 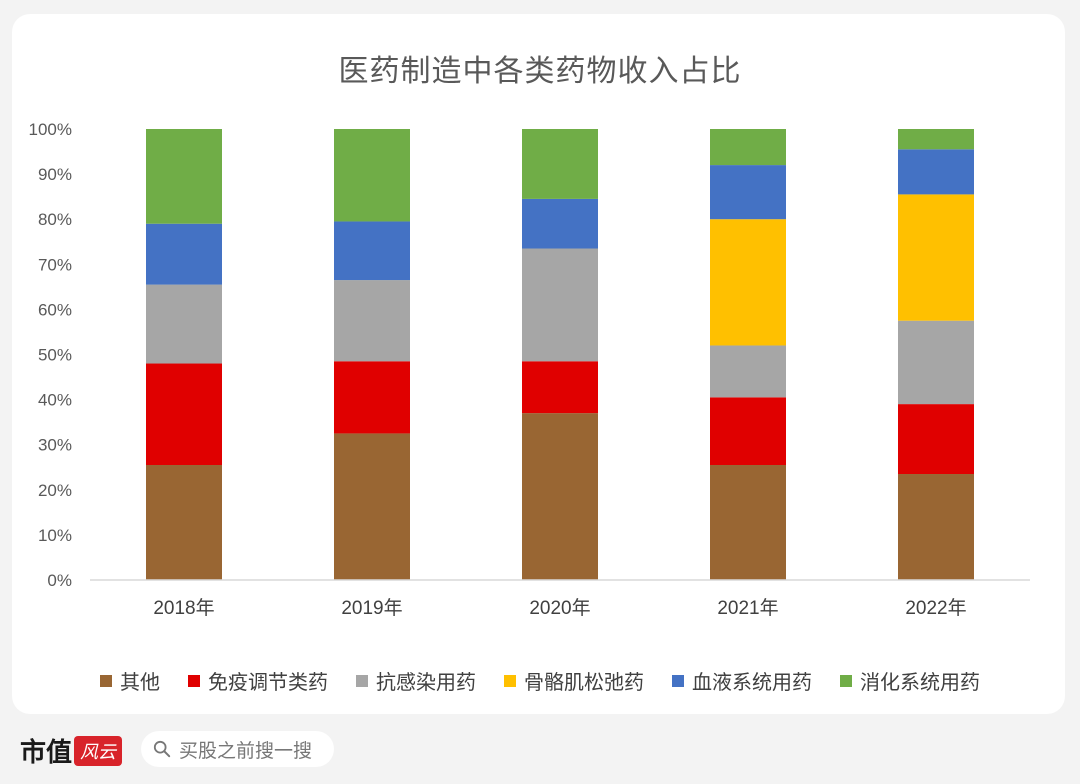 I want to click on legend-item: 骨骼肌松弛药, so click(x=574, y=680).